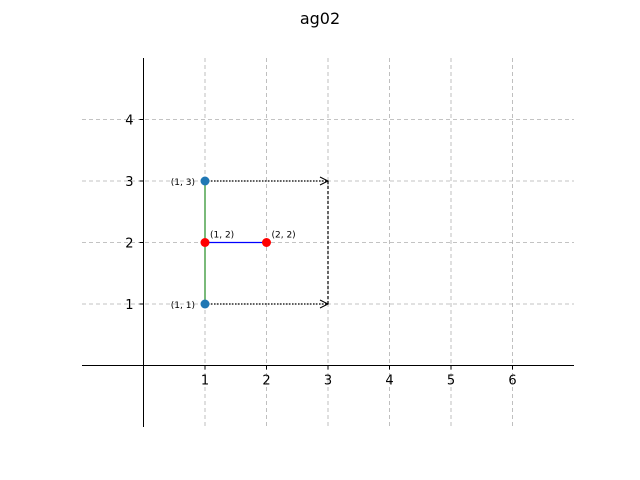  I want to click on x-tick-label: 4, so click(389, 381).